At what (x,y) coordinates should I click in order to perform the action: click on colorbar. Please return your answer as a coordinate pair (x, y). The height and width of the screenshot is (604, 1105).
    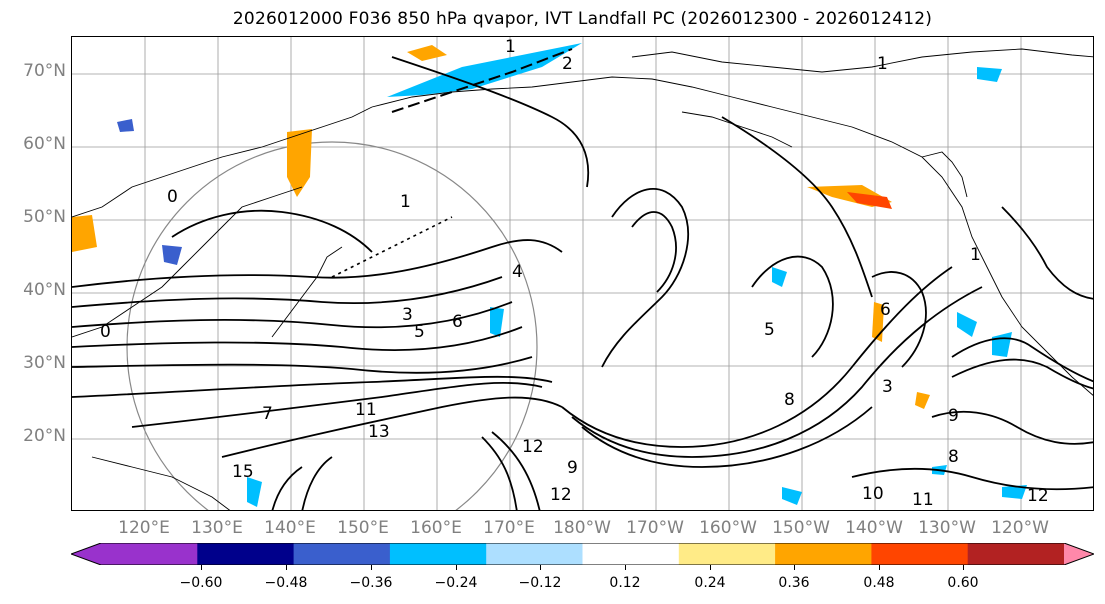
    Looking at the image, I should click on (582, 554).